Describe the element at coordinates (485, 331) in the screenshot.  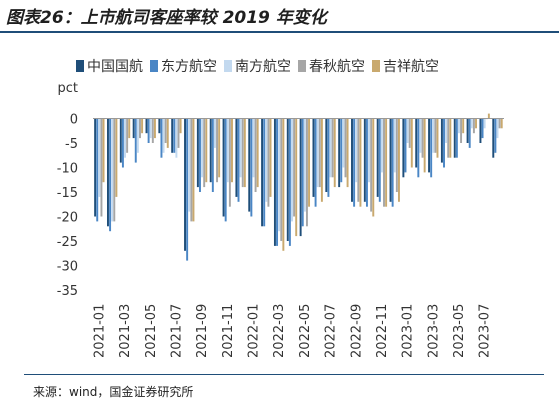
I see `x-tick-label-15: 2023-07` at that location.